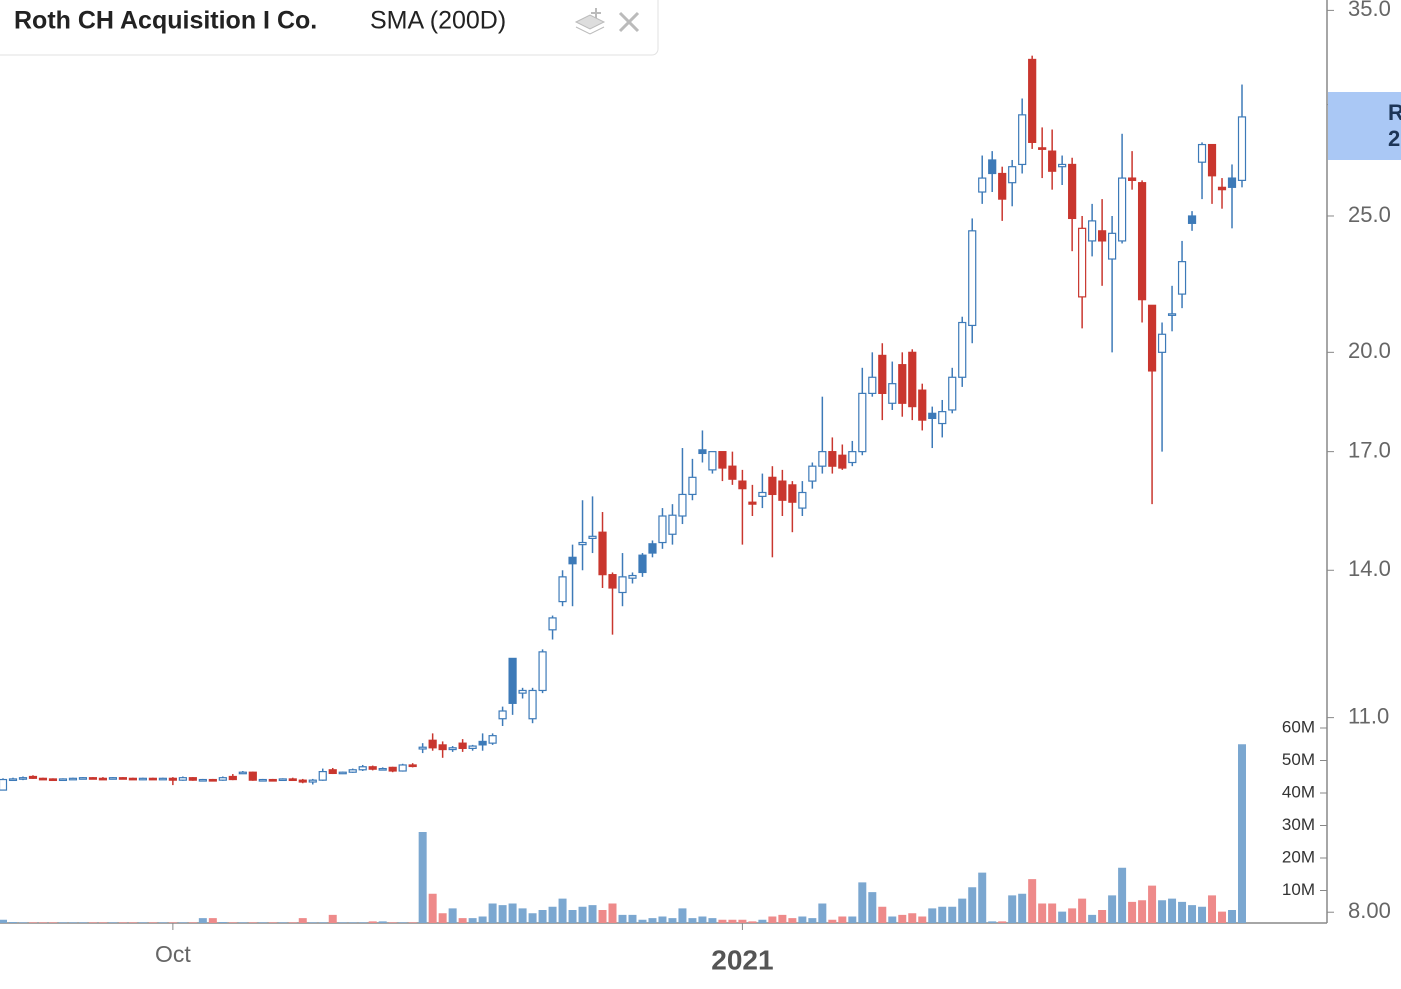  I want to click on y-tick-label: 17.0, so click(1369, 449).